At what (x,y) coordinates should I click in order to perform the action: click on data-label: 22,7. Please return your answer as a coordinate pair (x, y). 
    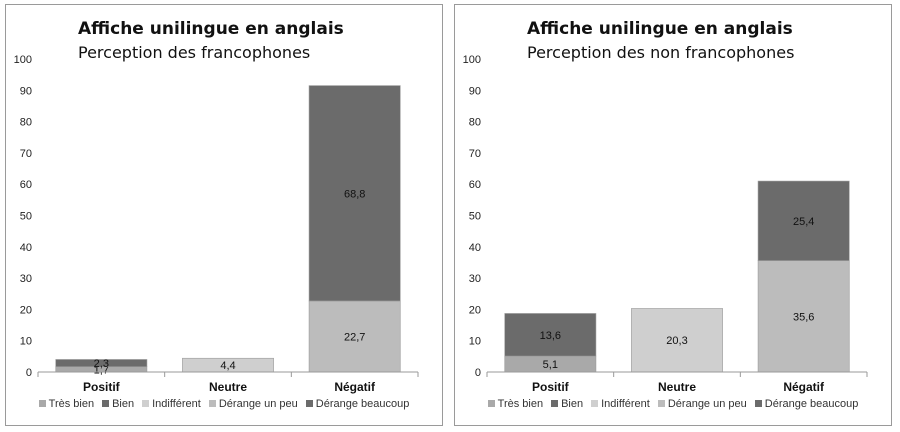
    Looking at the image, I should click on (354, 337).